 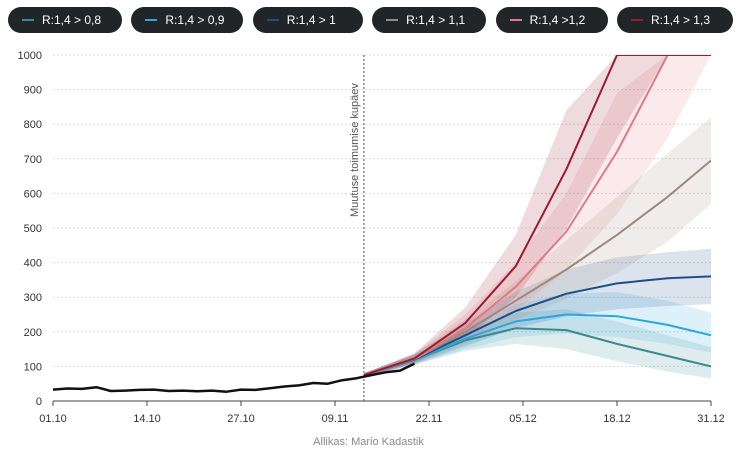 What do you see at coordinates (241, 419) in the screenshot?
I see `x-tick-label: 27.10` at bounding box center [241, 419].